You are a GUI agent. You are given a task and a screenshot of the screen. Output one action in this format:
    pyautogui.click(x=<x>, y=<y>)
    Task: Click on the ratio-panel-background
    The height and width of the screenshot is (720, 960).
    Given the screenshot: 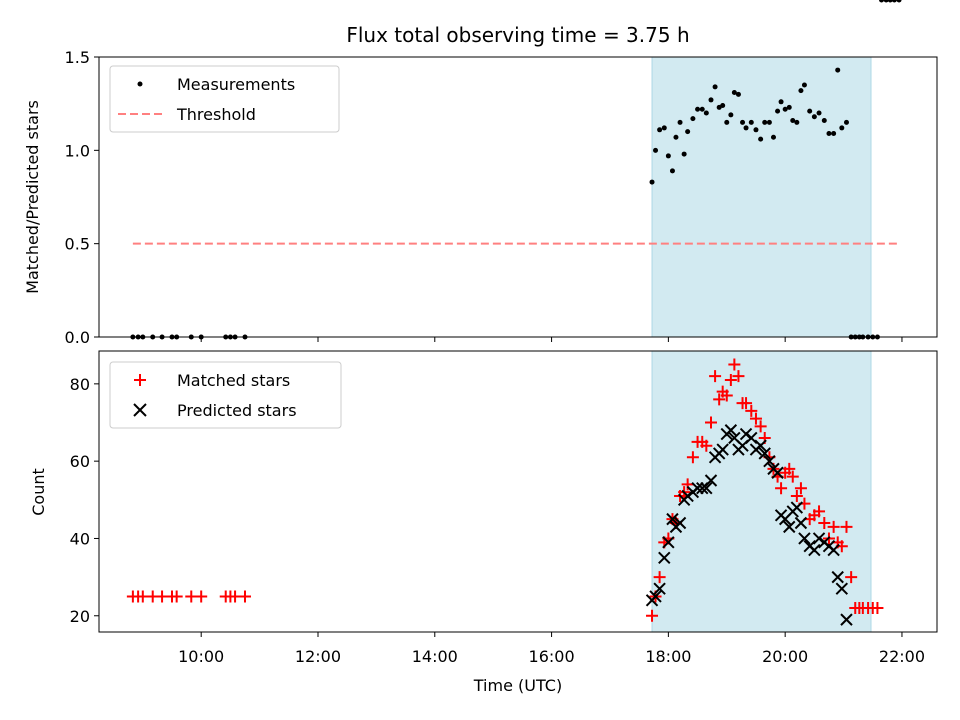 What is the action you would take?
    pyautogui.click(x=761, y=197)
    